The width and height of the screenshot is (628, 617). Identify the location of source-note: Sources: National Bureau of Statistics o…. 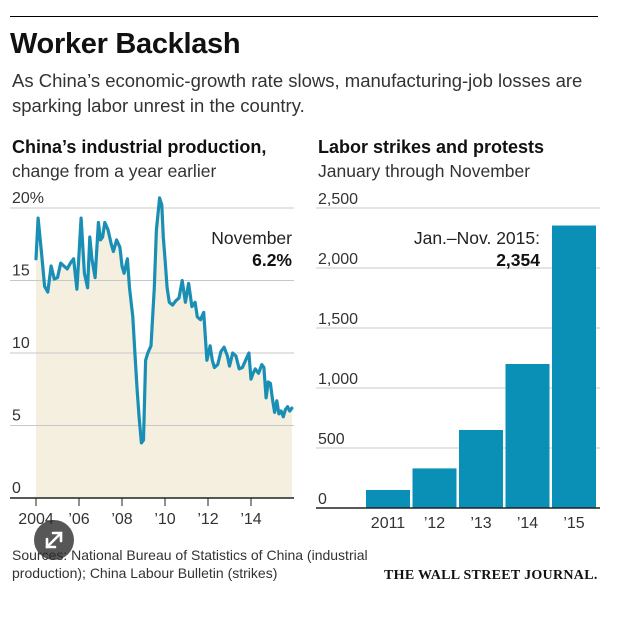
(190, 564).